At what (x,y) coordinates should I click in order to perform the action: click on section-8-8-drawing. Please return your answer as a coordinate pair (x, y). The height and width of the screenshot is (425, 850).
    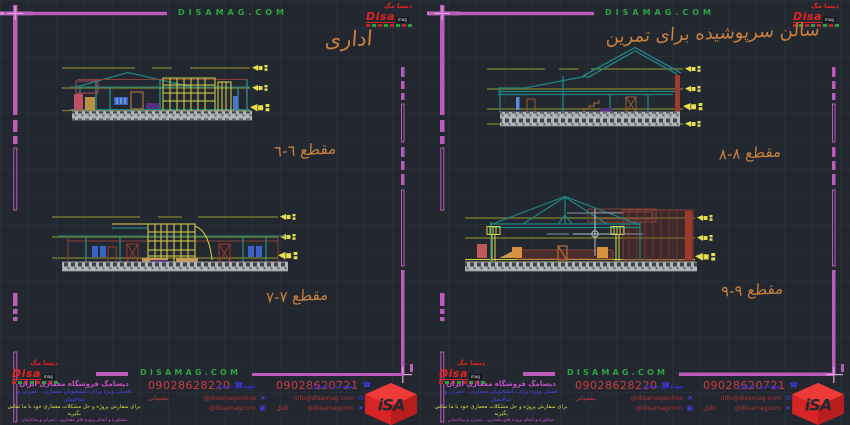
    Looking at the image, I should click on (595, 86).